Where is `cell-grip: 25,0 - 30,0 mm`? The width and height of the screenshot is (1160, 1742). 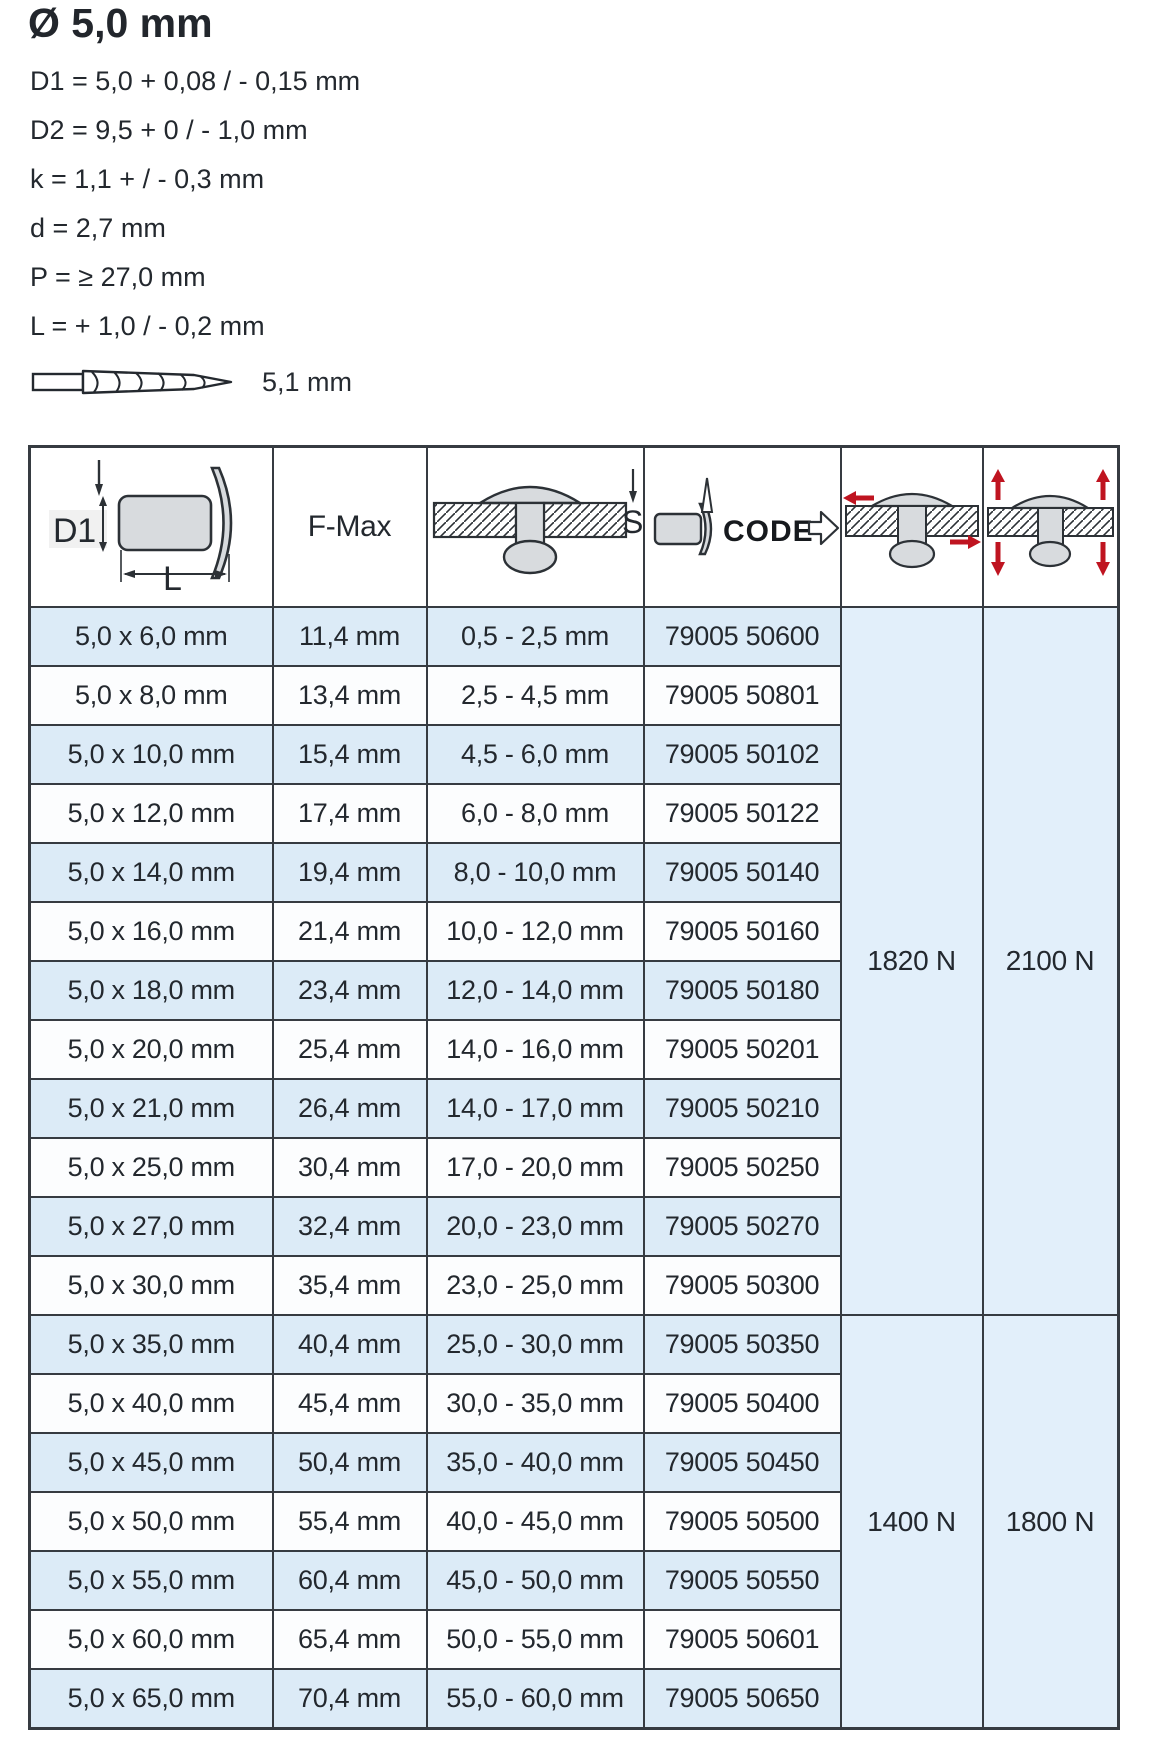 cell-grip: 25,0 - 30,0 mm is located at coordinates (535, 1344).